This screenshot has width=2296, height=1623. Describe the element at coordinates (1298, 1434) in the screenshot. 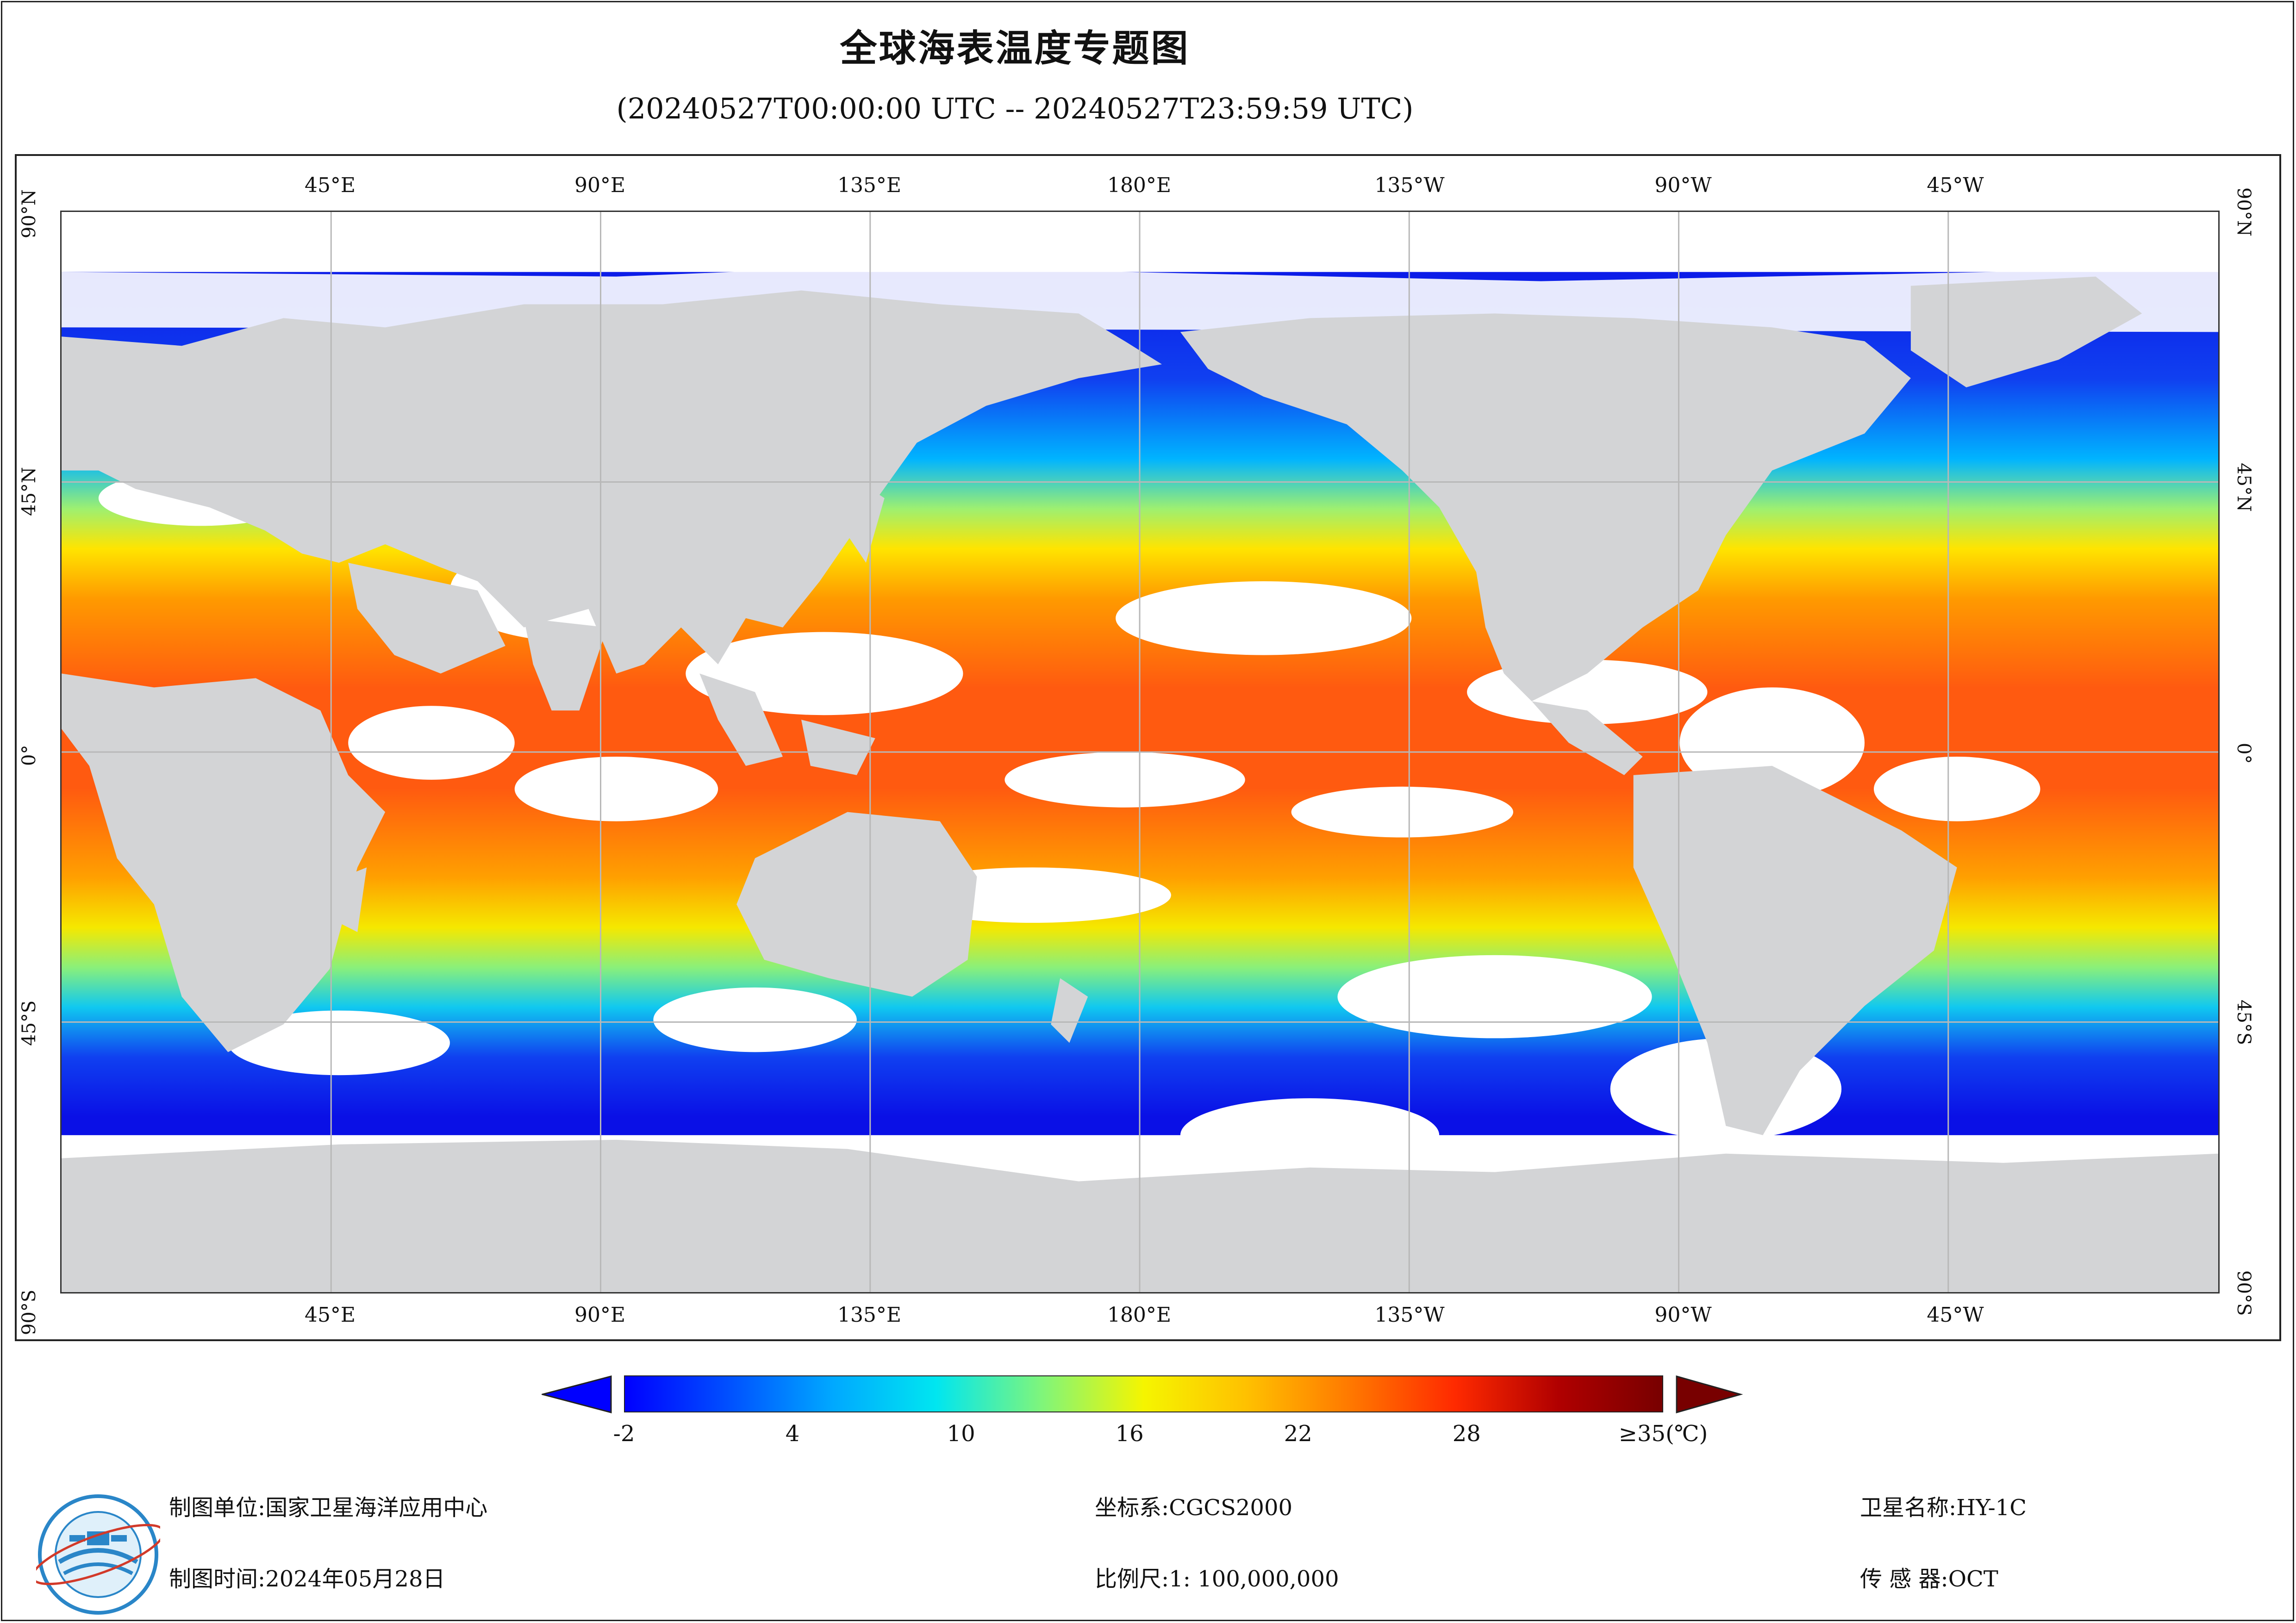

I see `colorbar-tick: 22` at that location.